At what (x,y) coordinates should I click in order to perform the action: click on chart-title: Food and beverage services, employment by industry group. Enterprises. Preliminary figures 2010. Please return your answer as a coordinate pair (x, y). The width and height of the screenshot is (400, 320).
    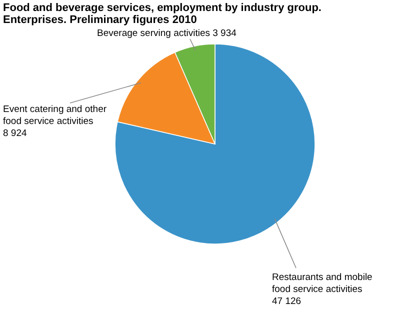
    Looking at the image, I should click on (162, 14).